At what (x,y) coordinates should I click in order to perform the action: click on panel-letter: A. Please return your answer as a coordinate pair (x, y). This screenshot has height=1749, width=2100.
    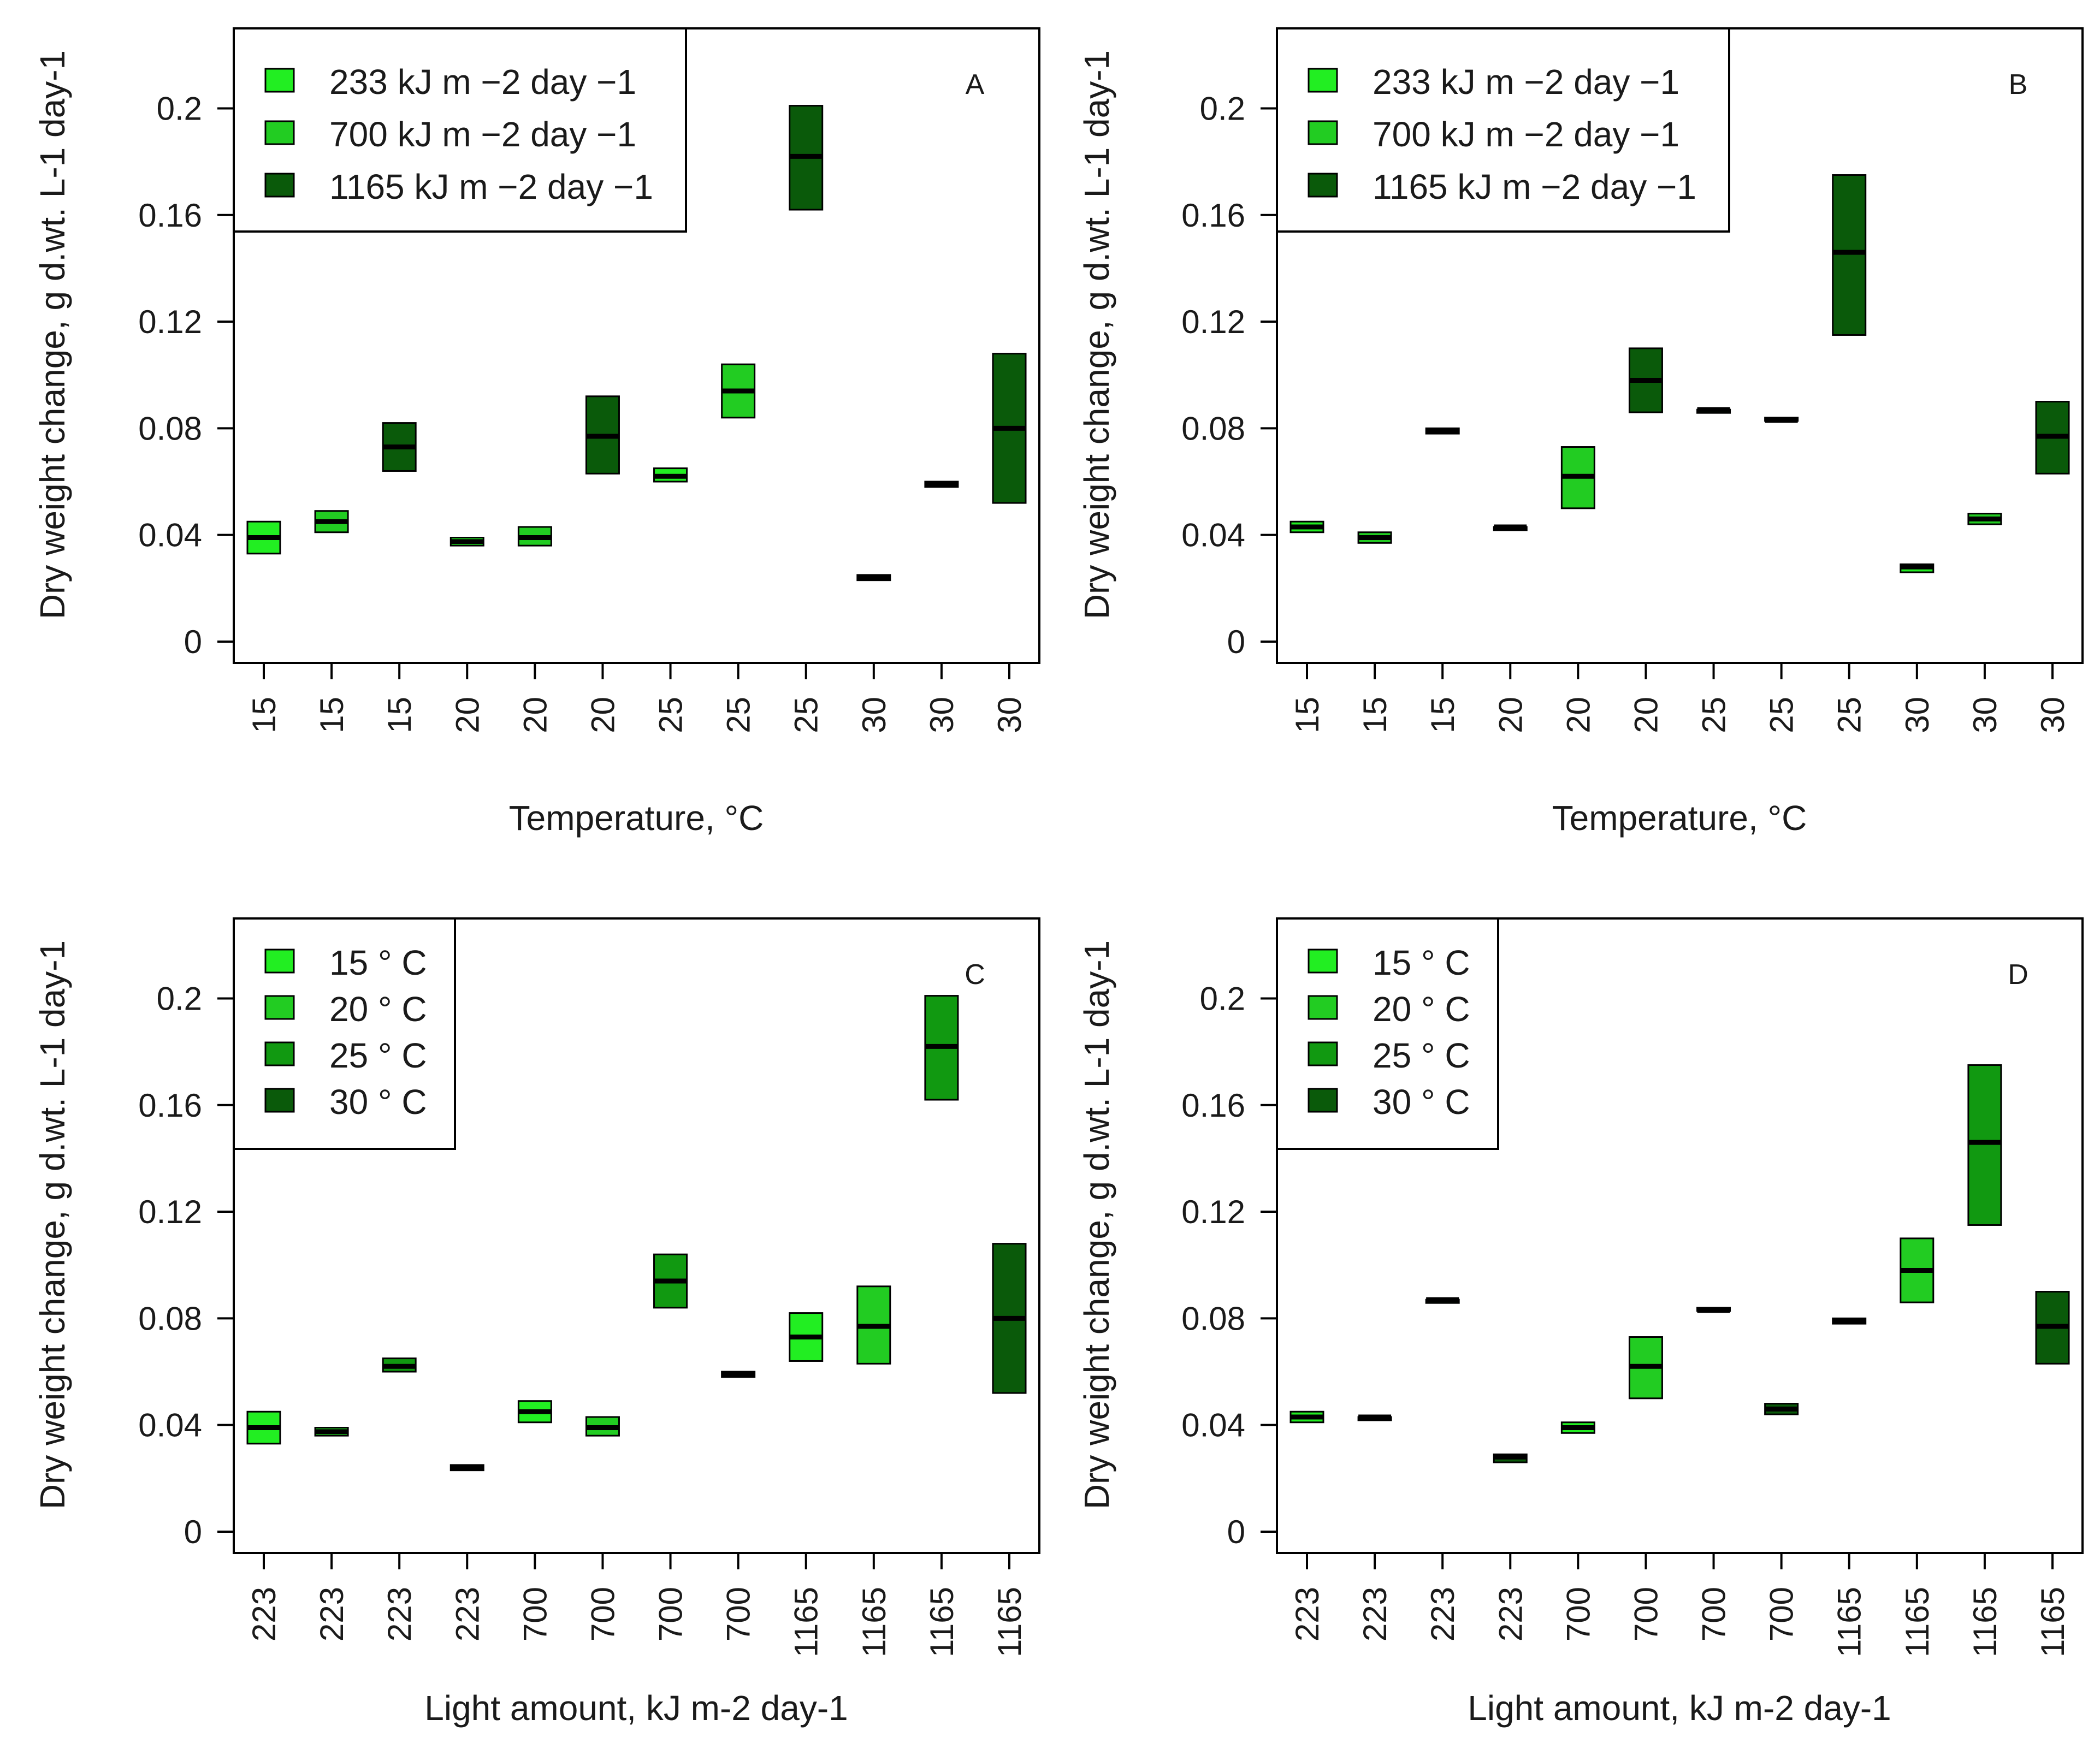
    Looking at the image, I should click on (976, 85).